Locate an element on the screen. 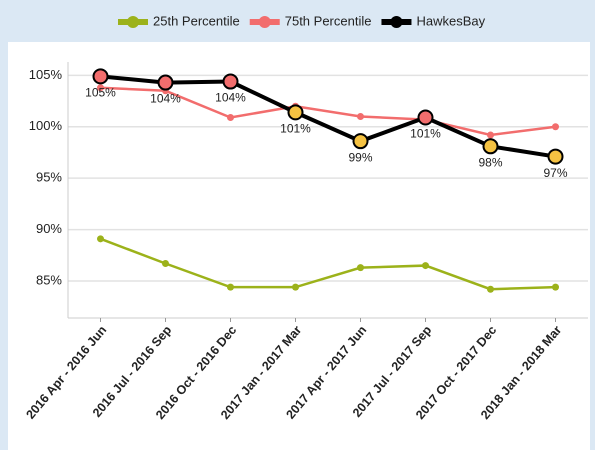  legend-item: 25th Percentile is located at coordinates (179, 20).